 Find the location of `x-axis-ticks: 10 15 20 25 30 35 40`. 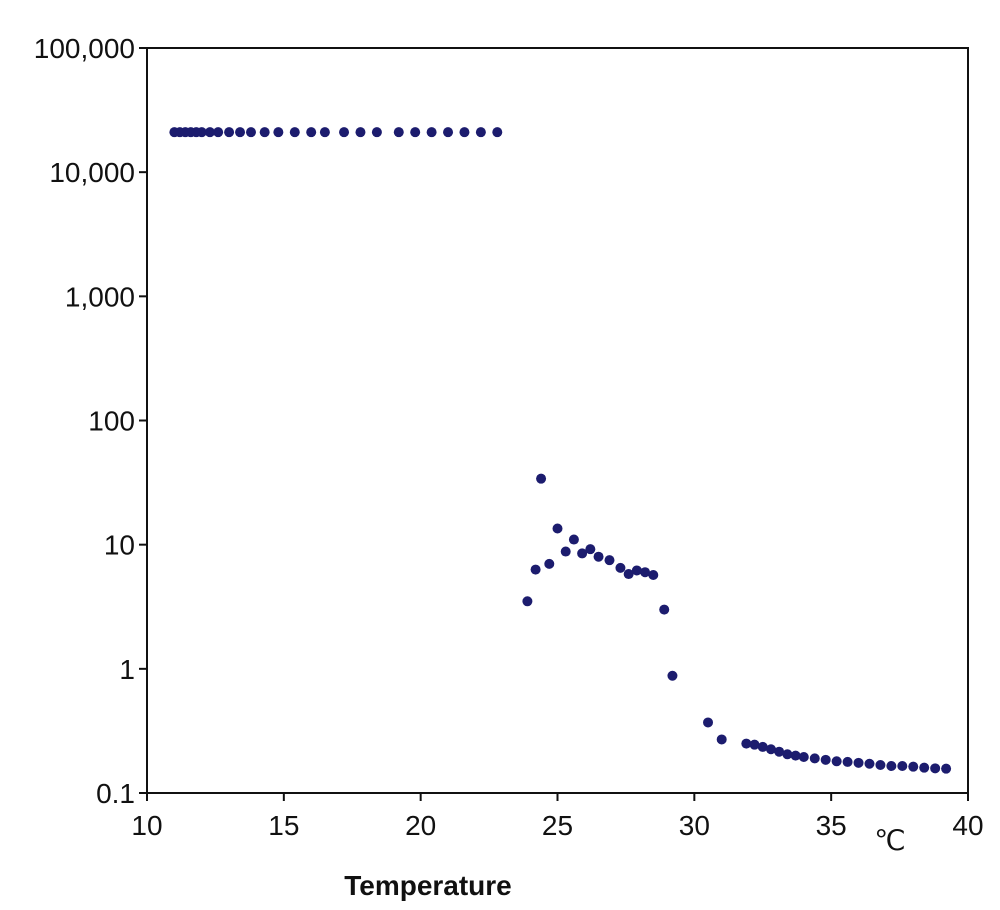

x-axis-ticks: 10 15 20 25 30 35 40 is located at coordinates (557, 817).